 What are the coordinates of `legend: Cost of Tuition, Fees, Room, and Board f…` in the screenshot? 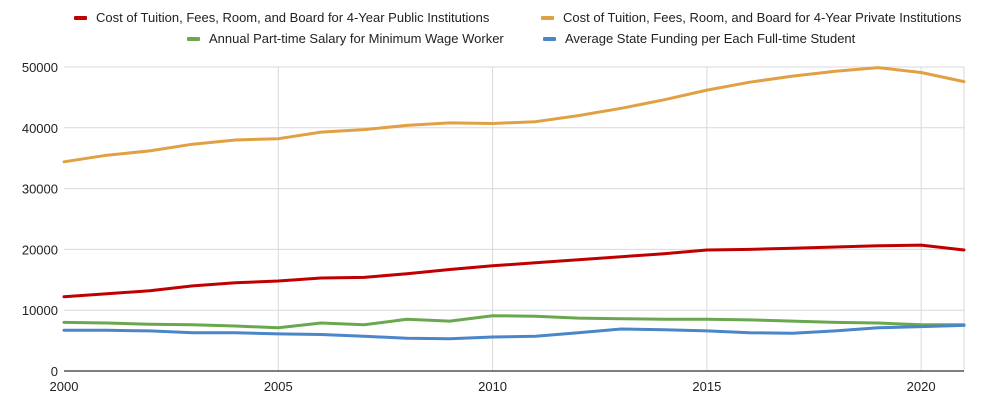 It's located at (518, 28).